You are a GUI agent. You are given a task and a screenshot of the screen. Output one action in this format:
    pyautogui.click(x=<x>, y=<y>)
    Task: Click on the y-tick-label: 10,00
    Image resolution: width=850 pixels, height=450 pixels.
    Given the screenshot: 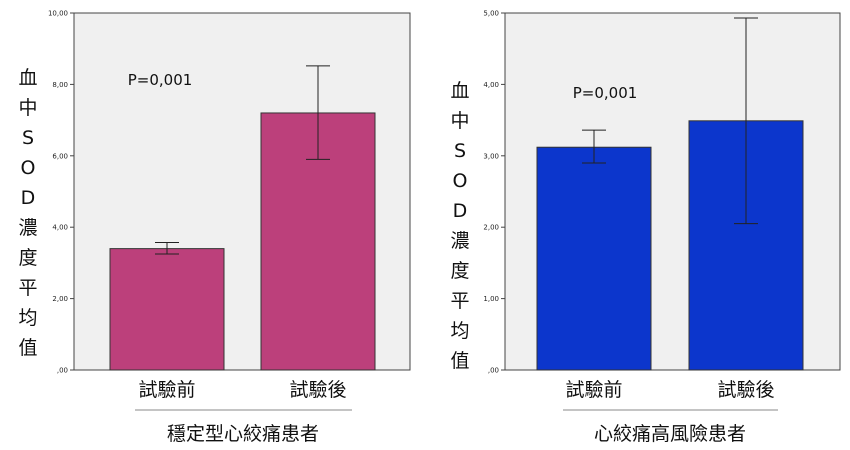 What is the action you would take?
    pyautogui.click(x=58, y=14)
    